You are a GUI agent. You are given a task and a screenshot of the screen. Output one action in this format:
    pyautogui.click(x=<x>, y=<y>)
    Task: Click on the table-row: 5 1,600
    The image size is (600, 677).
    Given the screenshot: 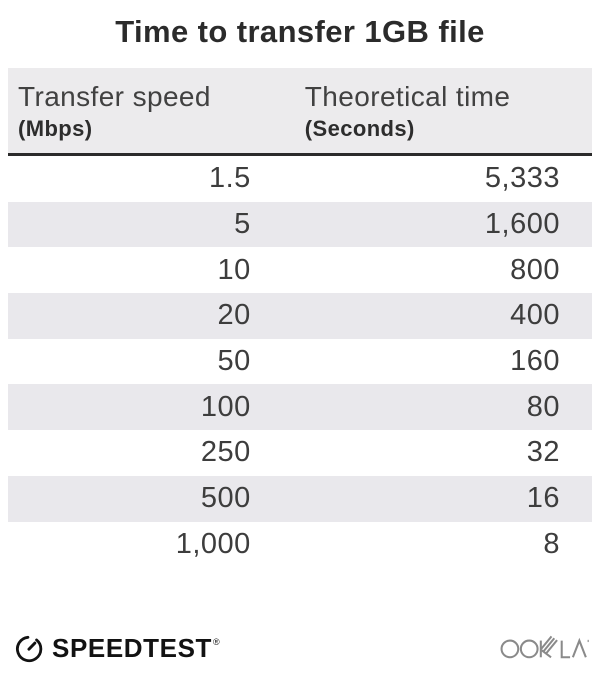 What is the action you would take?
    pyautogui.click(x=300, y=224)
    